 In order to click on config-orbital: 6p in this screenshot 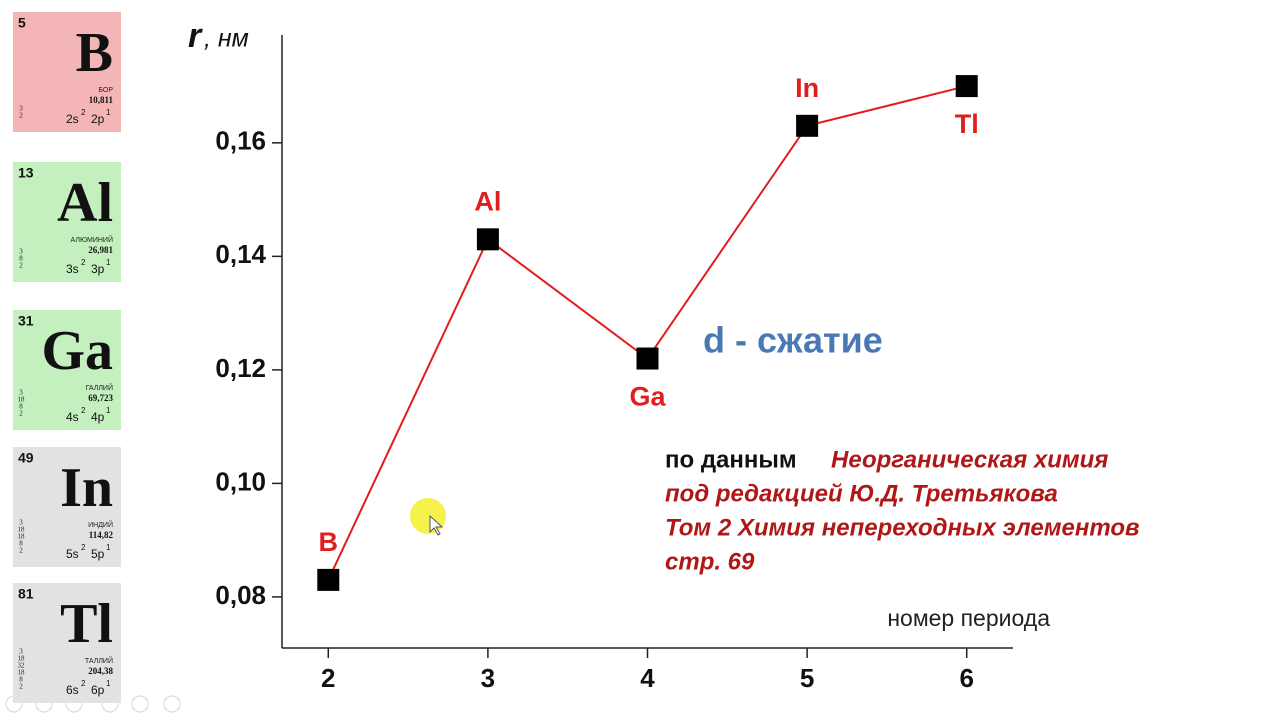, I will do `click(98, 690)`.